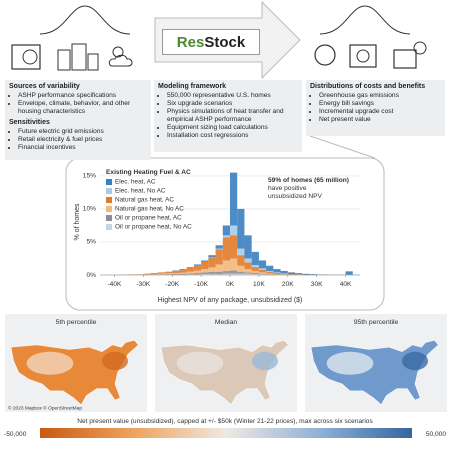 This screenshot has height=450, width=450. I want to click on legend-label: Elec. heat, AC, so click(135, 182).